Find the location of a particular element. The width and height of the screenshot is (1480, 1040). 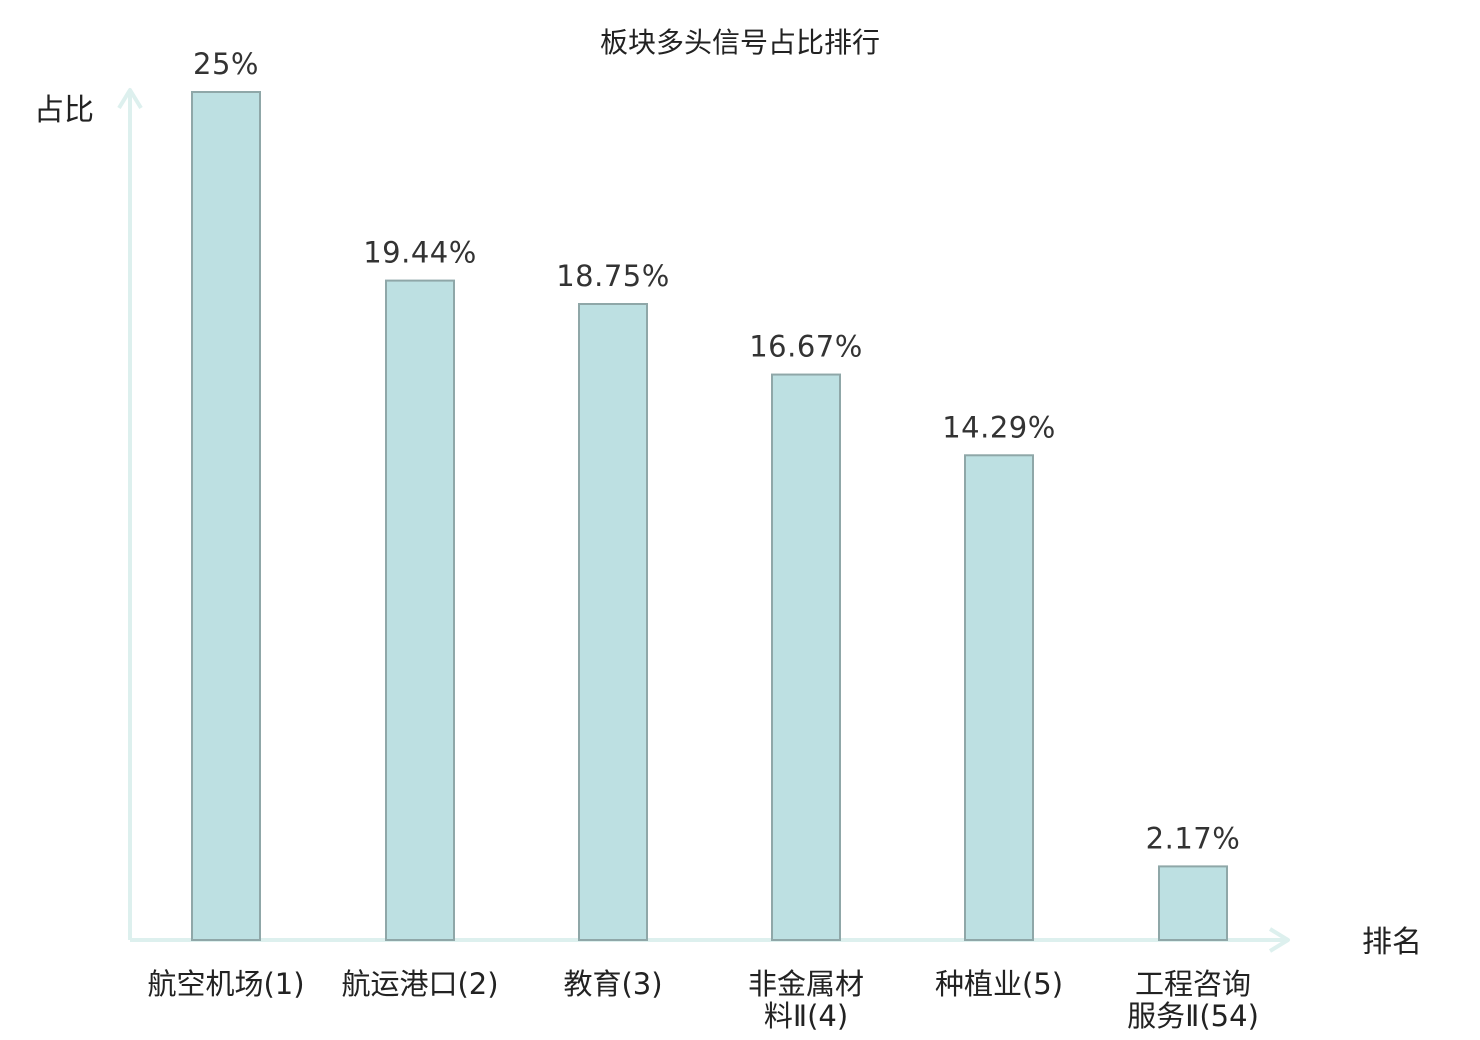

y-axis-arrow is located at coordinates (130, 99).